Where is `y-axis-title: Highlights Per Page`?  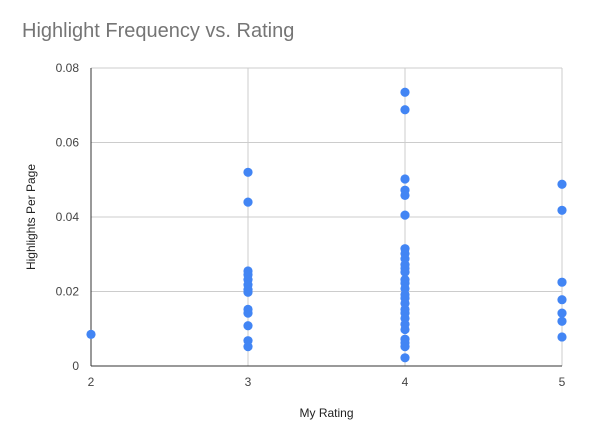 y-axis-title: Highlights Per Page is located at coordinates (31, 217).